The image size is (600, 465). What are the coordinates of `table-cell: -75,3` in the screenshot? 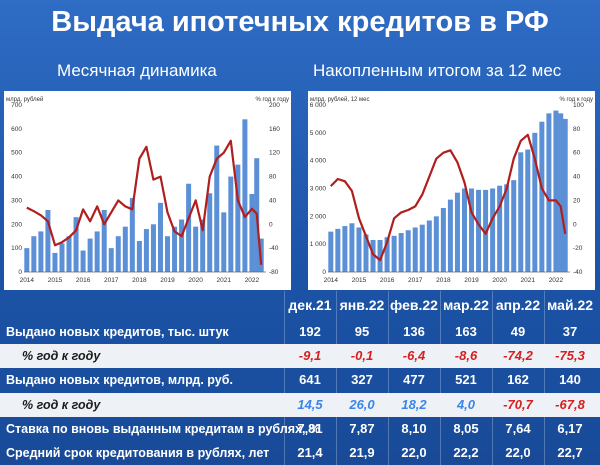 It's located at (570, 356).